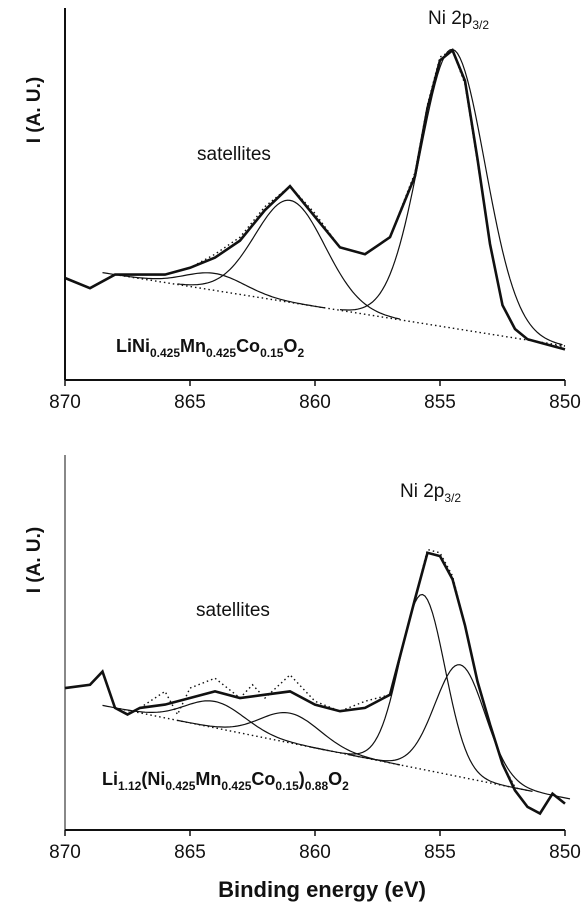  Describe the element at coordinates (110, 779) in the screenshot. I see `formula-part: Li` at that location.